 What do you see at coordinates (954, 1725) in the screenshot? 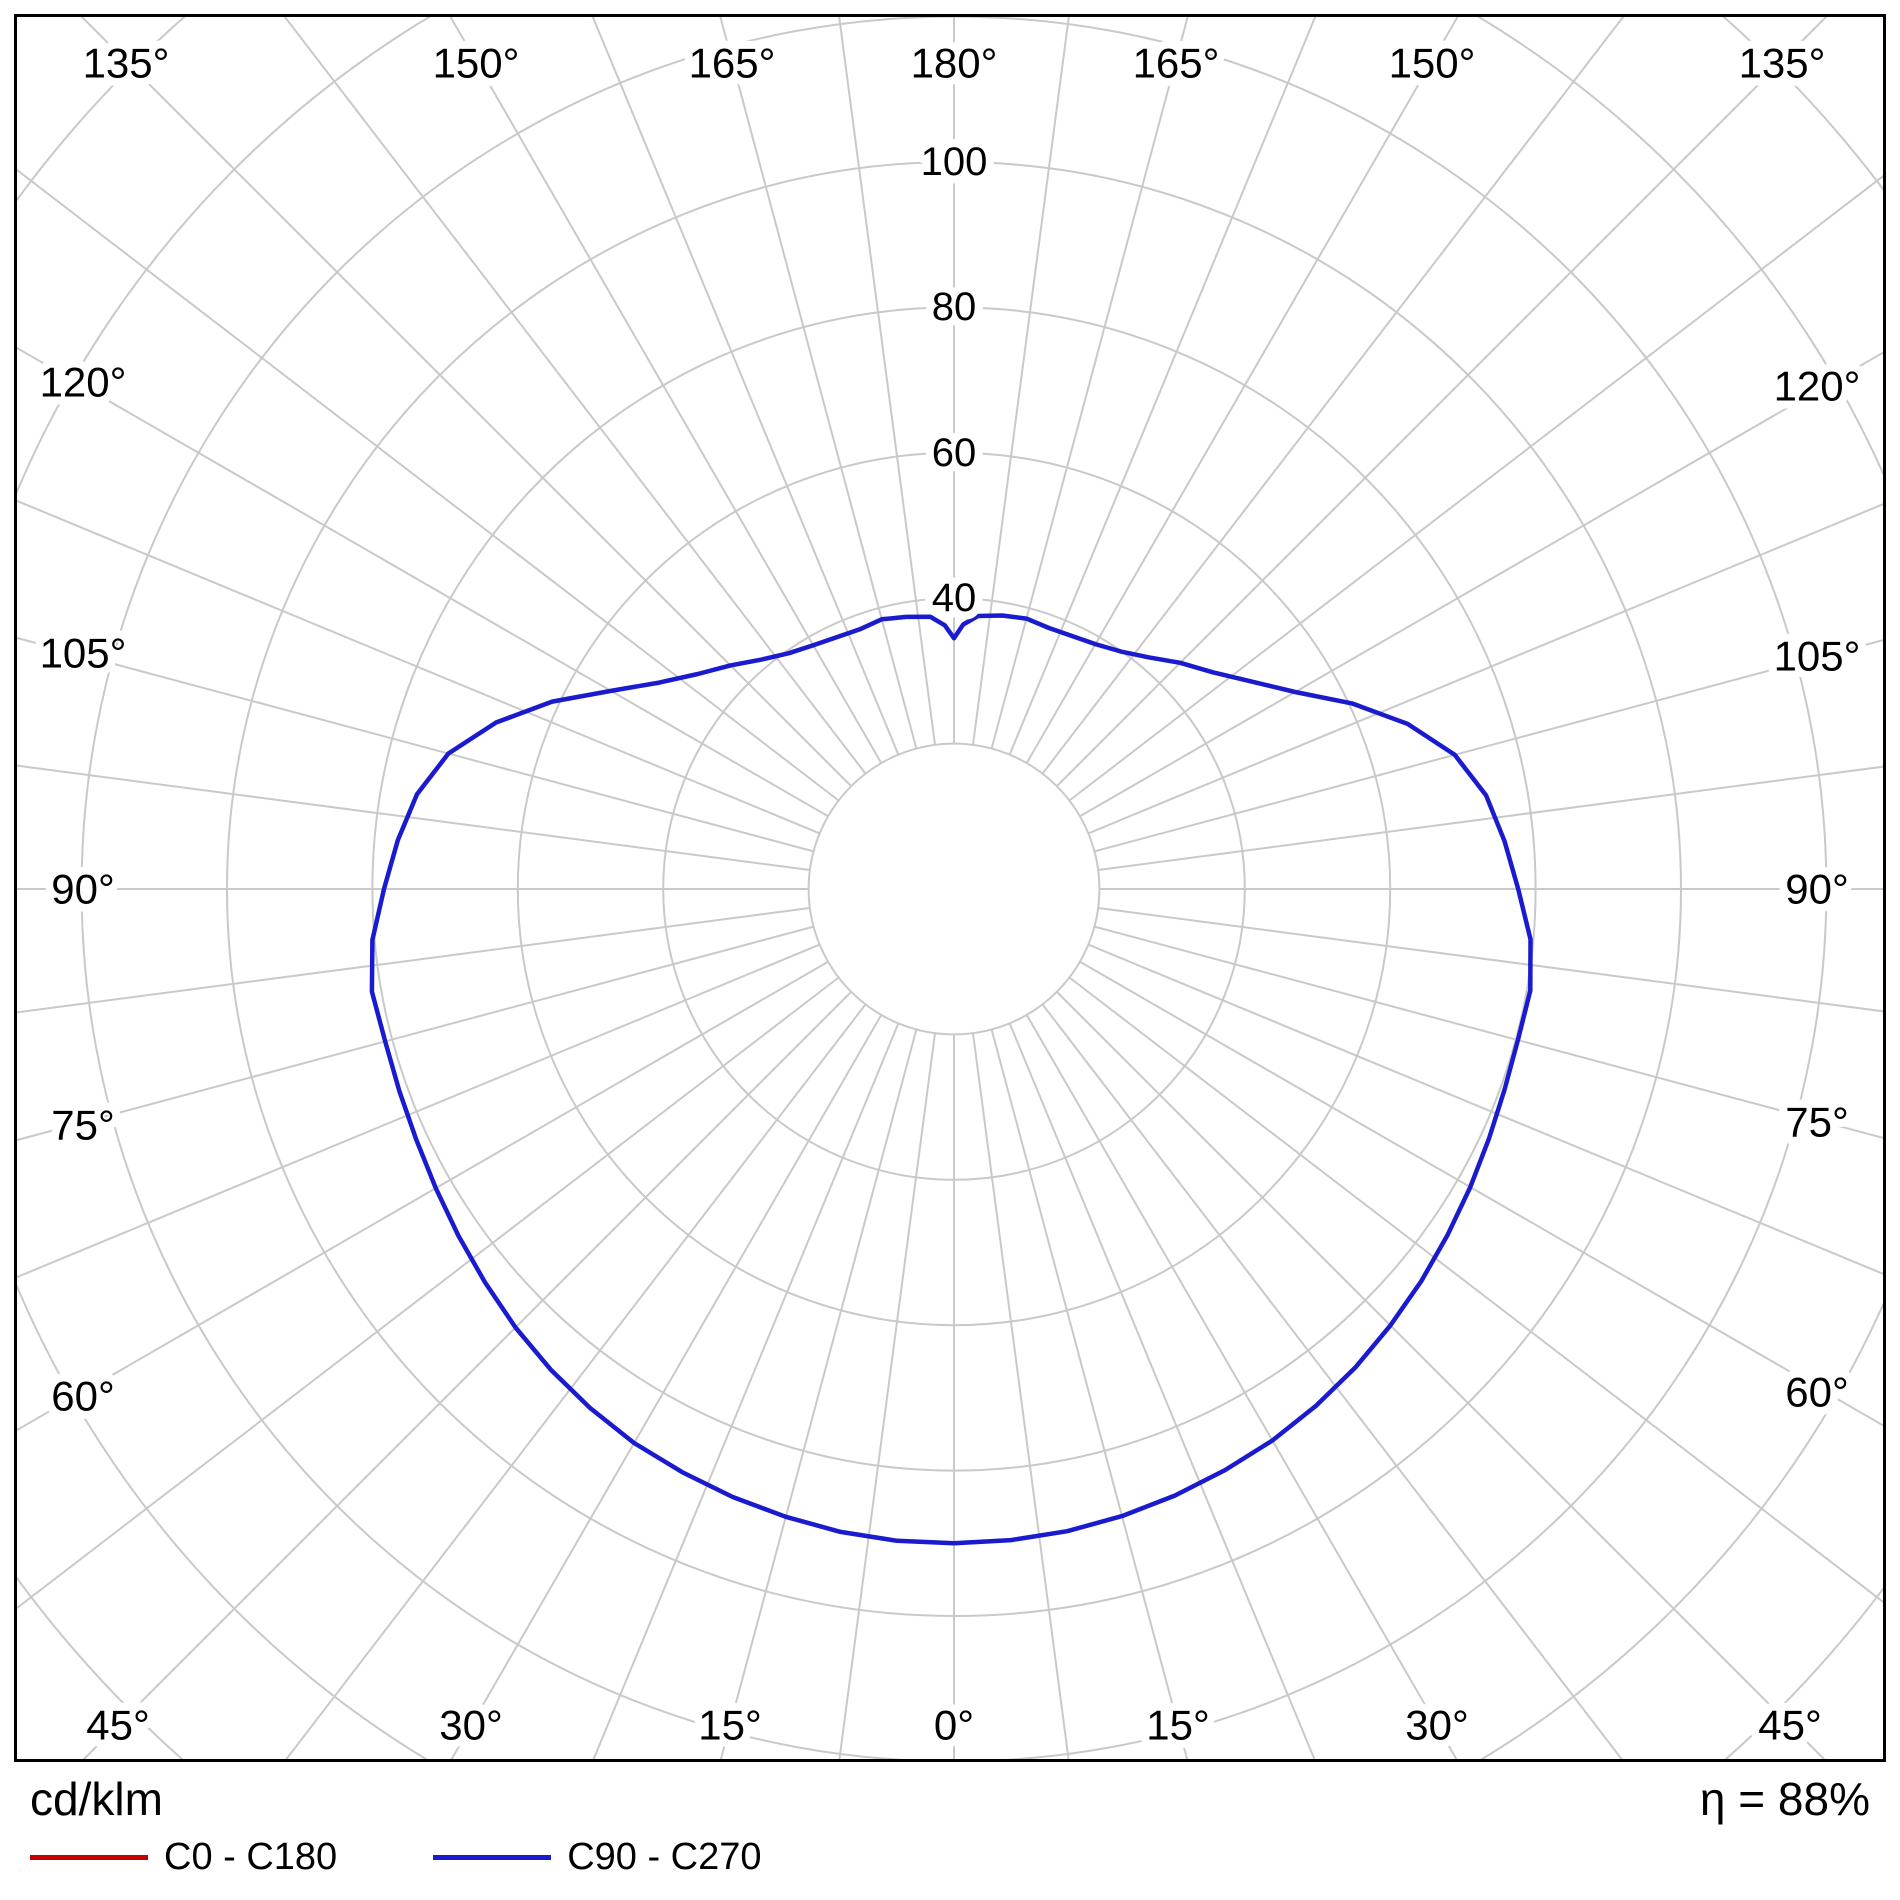
I see `angle-label-0: 0°` at bounding box center [954, 1725].